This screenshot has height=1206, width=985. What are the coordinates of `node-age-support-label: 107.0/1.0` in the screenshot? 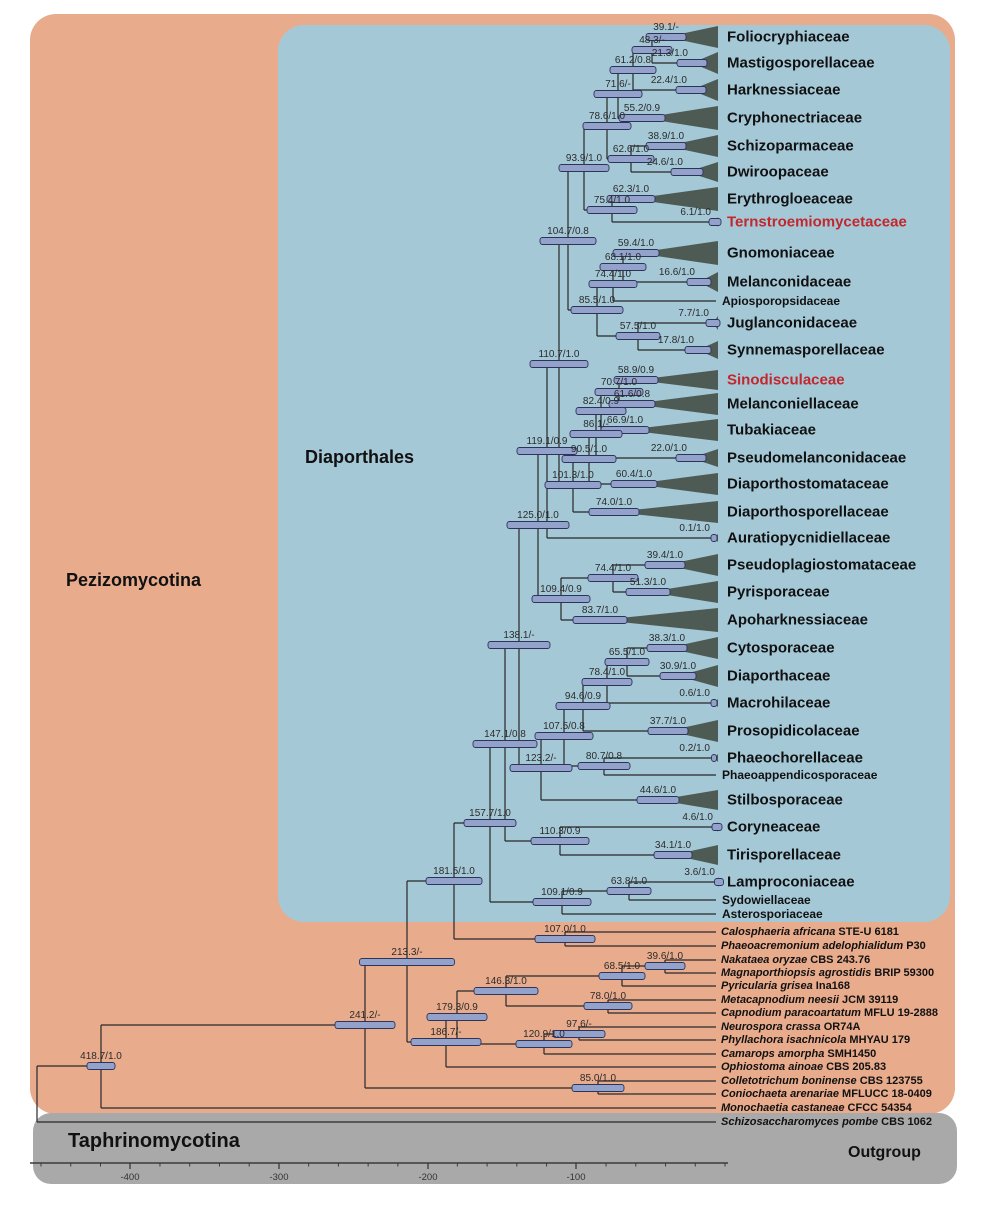 It's located at (565, 929).